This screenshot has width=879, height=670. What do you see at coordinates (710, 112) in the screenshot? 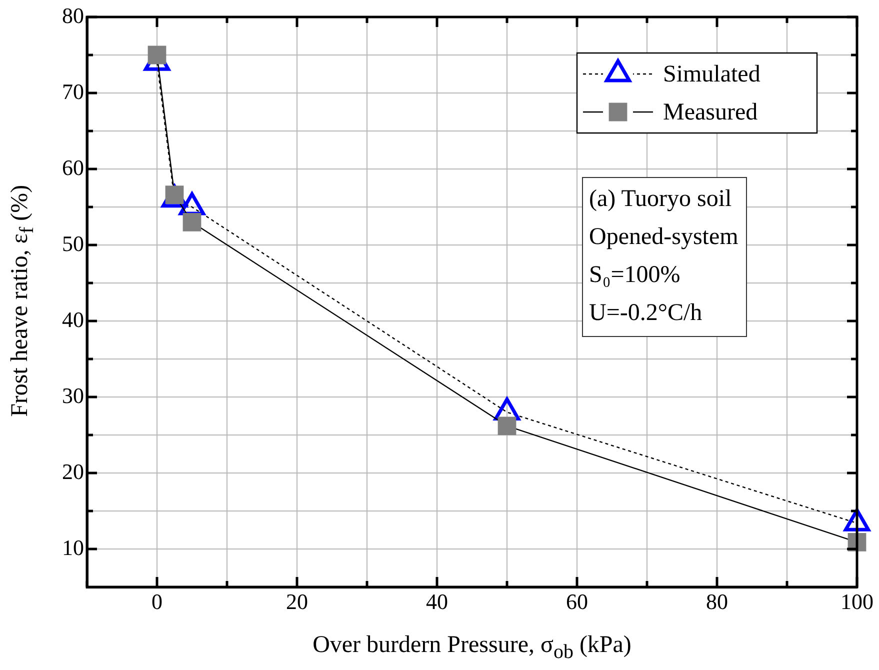
I see `legend-label: Measured` at bounding box center [710, 112].